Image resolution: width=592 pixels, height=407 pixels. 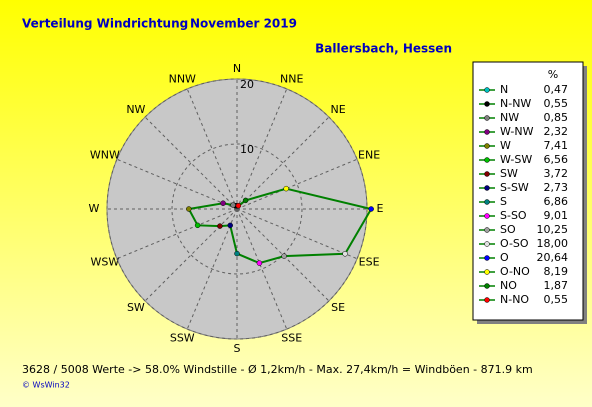 I want to click on legend-value: 3,72, so click(x=556, y=173).